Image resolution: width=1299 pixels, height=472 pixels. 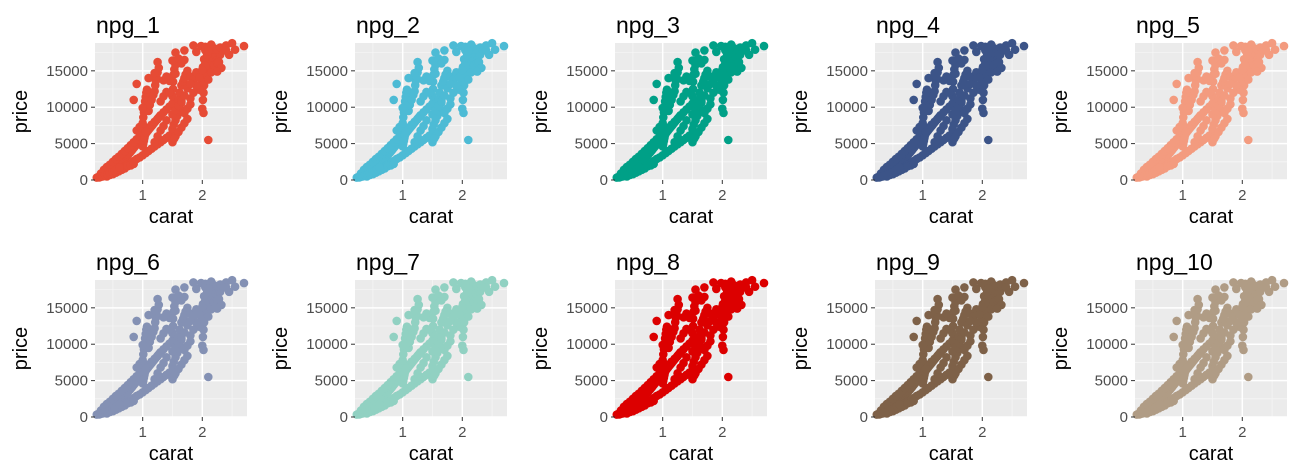 I want to click on panel-title: npg_8, so click(x=648, y=262).